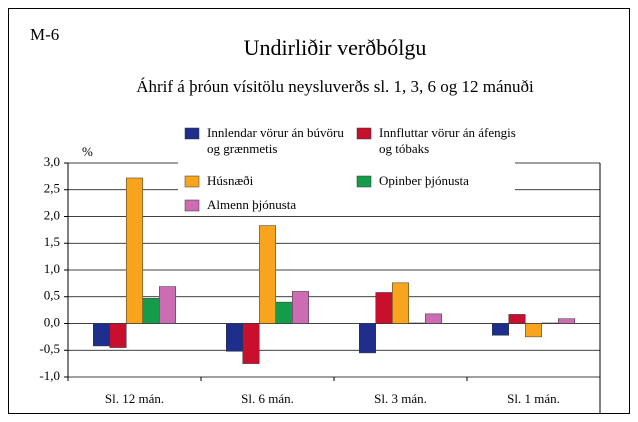 This screenshot has width=638, height=422. I want to click on y-tick-label: 1,5, so click(52, 241).